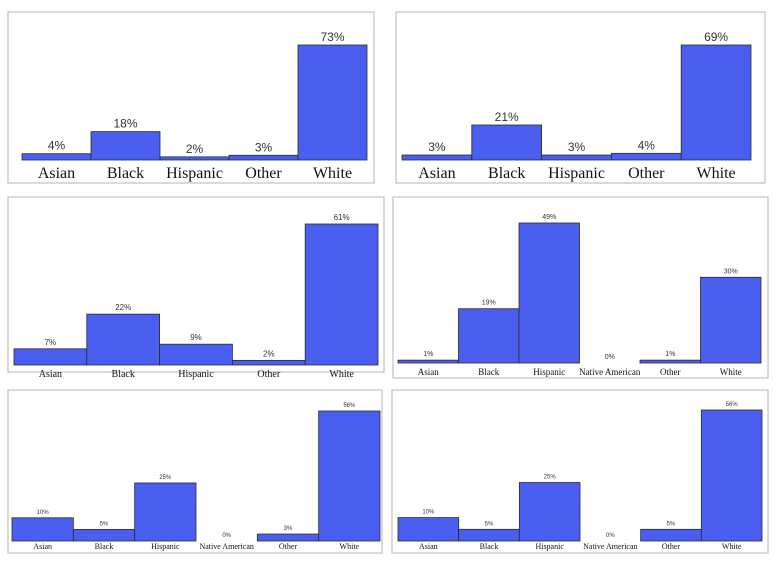  What do you see at coordinates (507, 117) in the screenshot?
I see `value-label: 21%` at bounding box center [507, 117].